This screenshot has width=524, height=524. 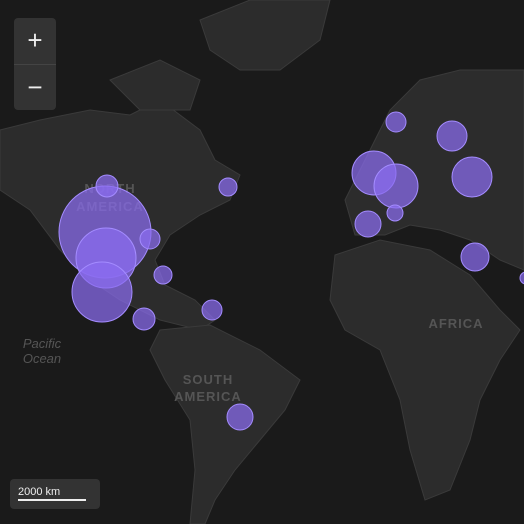 I want to click on region-label: SOUTH, so click(x=208, y=379).